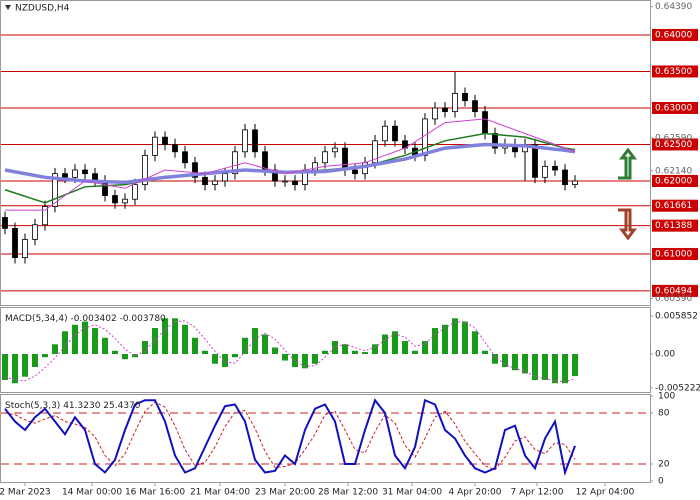 This screenshot has width=700, height=500. What do you see at coordinates (285, 493) in the screenshot?
I see `x-tick-label: 23 Mar 20:00` at bounding box center [285, 493].